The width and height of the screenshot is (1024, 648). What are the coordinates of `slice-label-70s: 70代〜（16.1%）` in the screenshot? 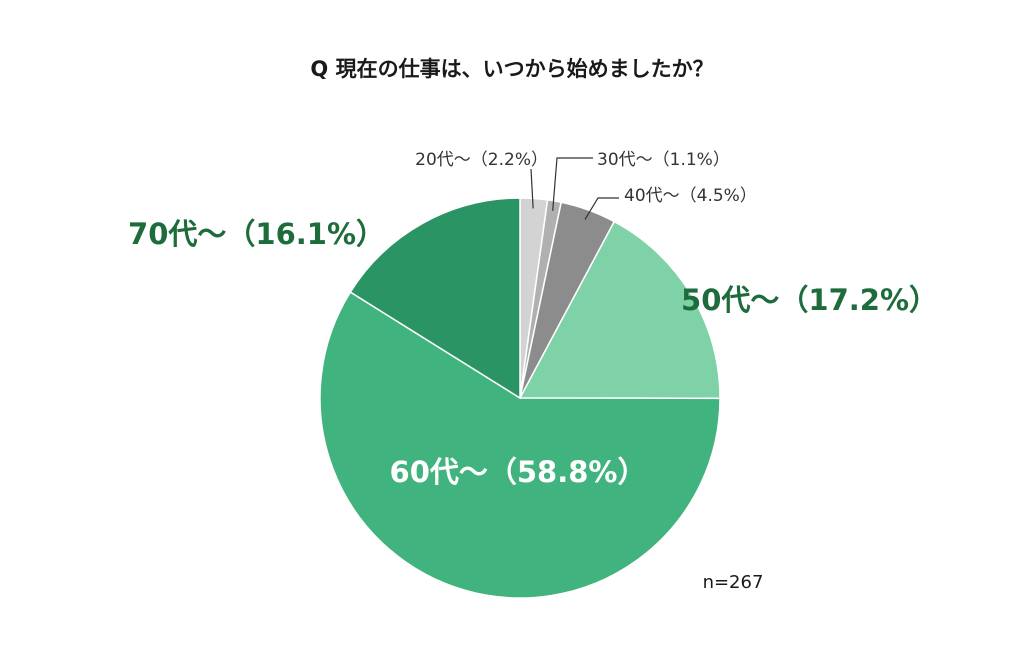 It's located at (256, 234).